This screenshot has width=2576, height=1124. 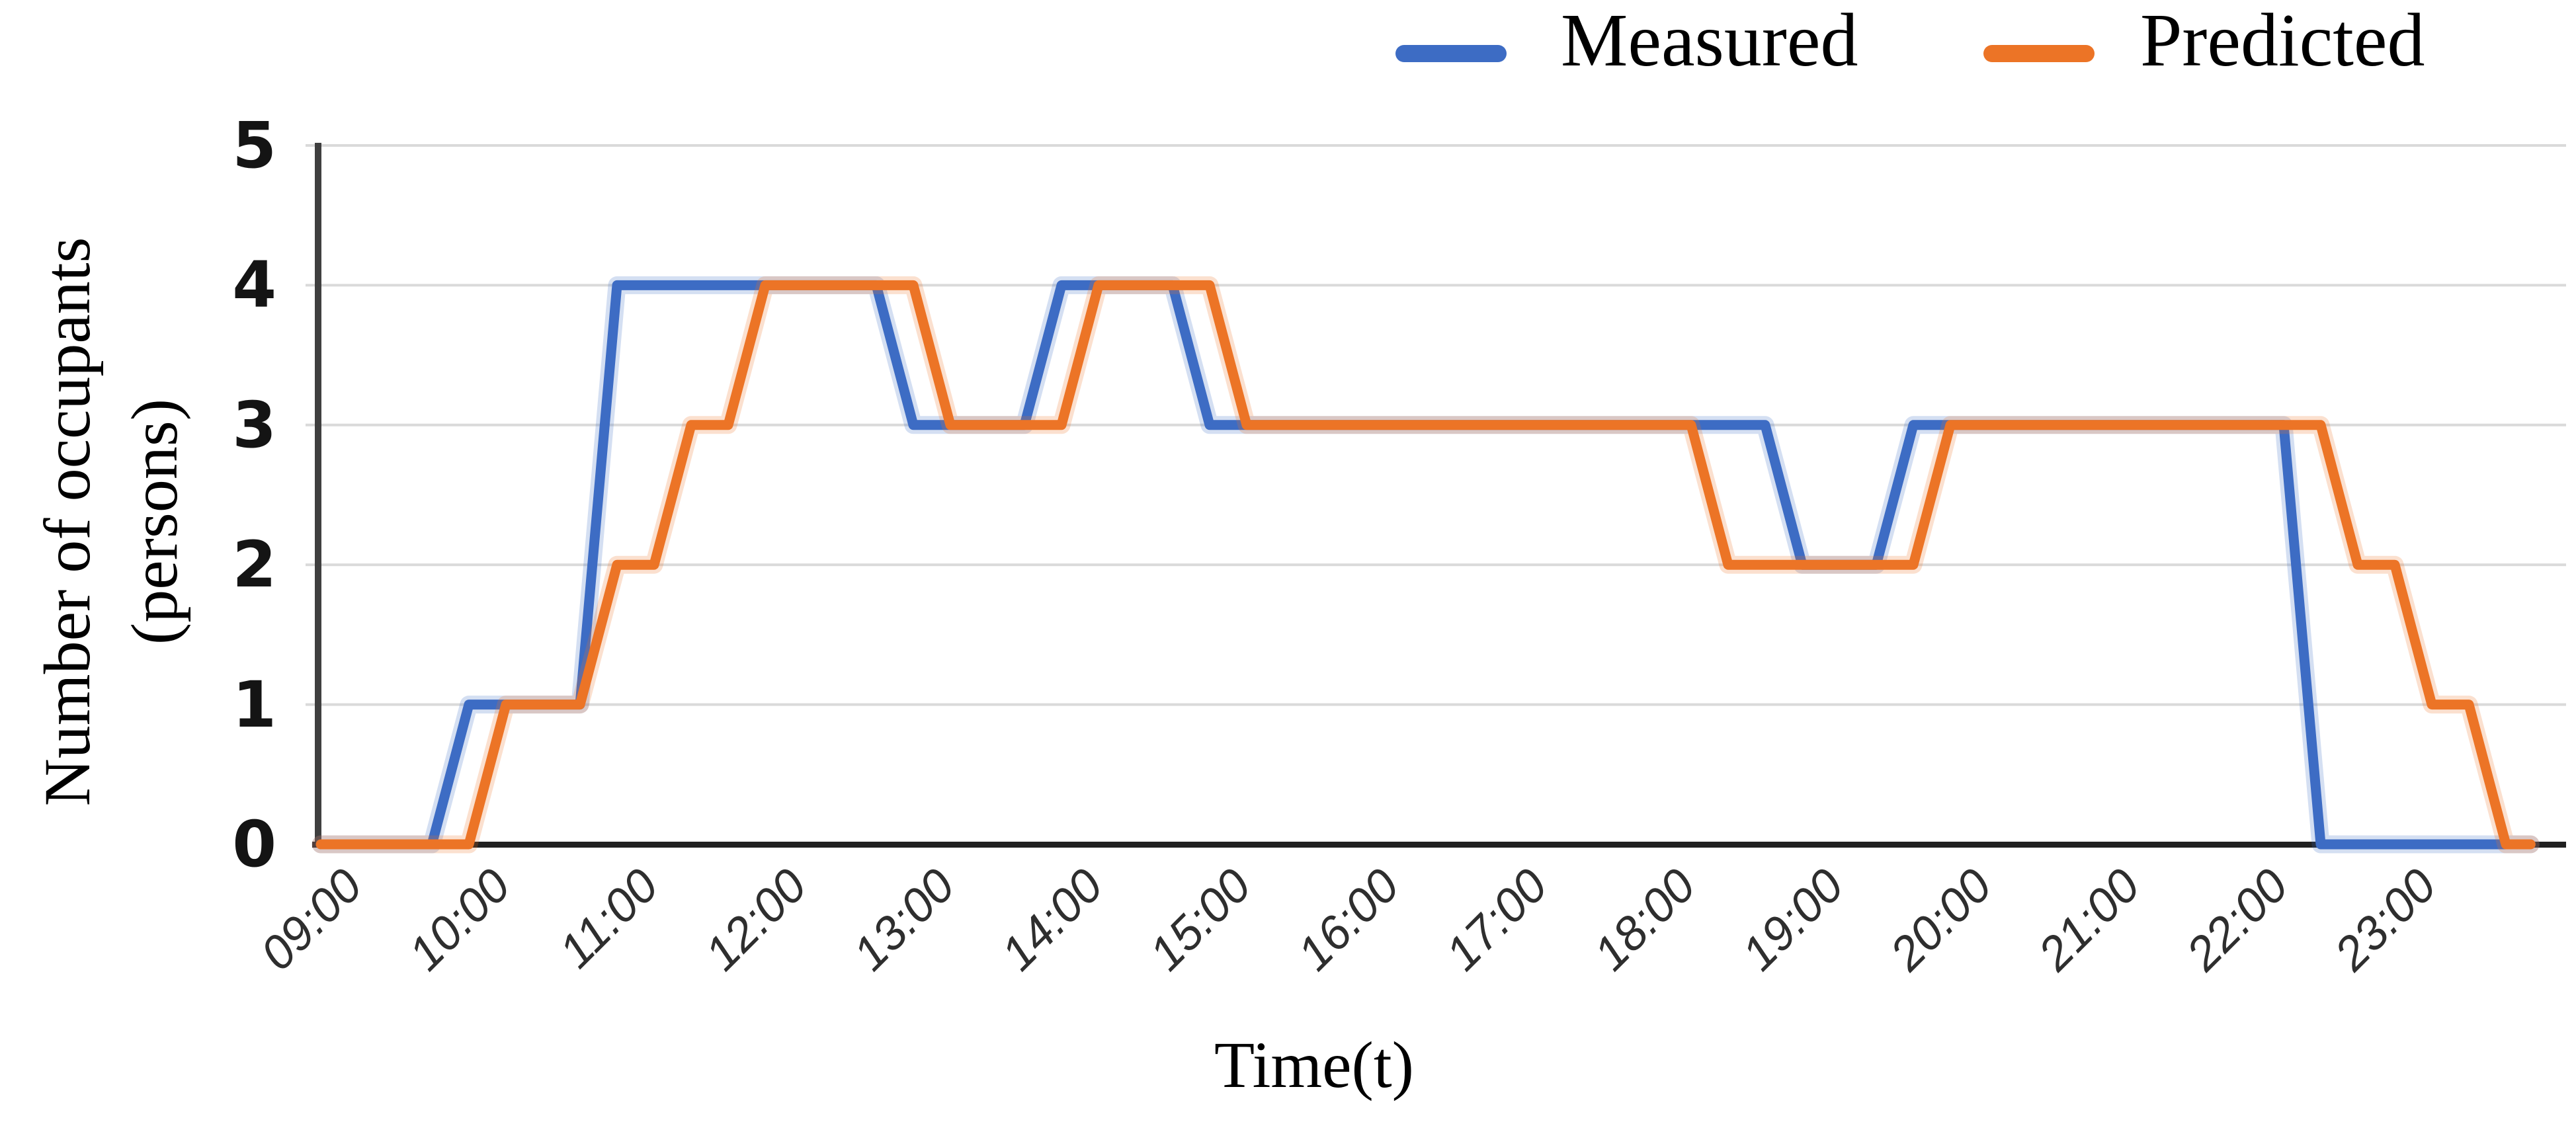 I want to click on y-axis-title-line1: Number of occupants, so click(x=67, y=522).